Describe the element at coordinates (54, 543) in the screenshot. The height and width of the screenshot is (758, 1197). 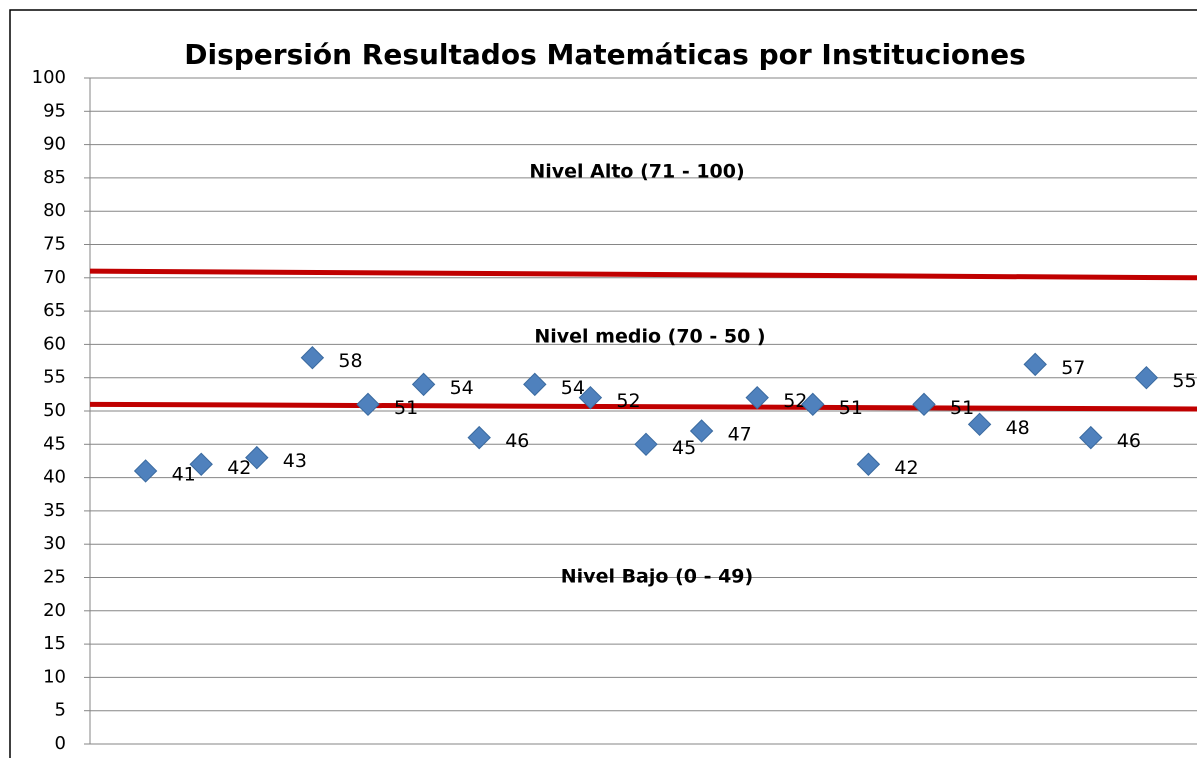
I see `y-tick-label: 30` at that location.